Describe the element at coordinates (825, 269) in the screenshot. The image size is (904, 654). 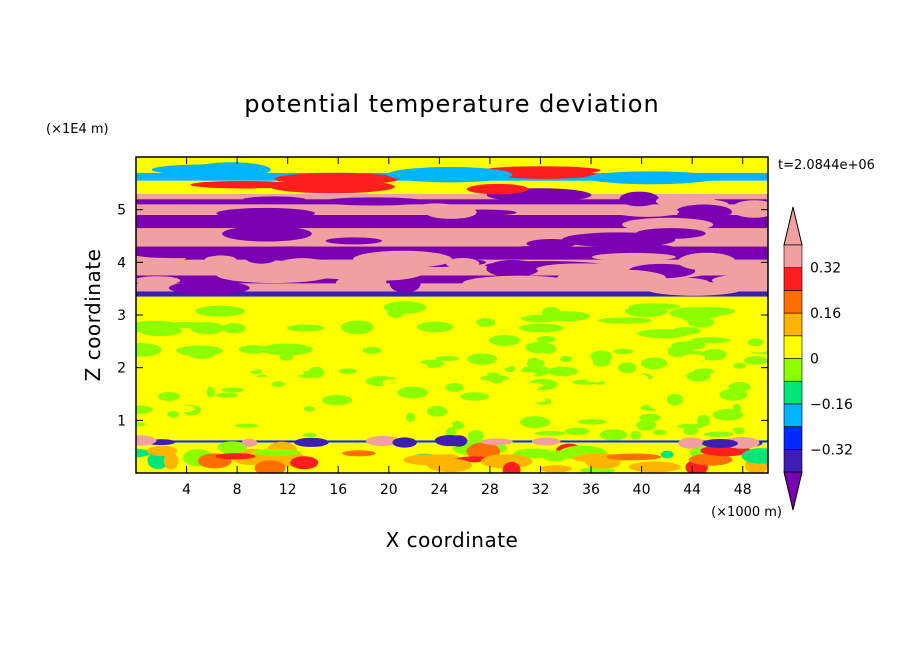
I see `colorbar-tick-label: 0.32` at that location.